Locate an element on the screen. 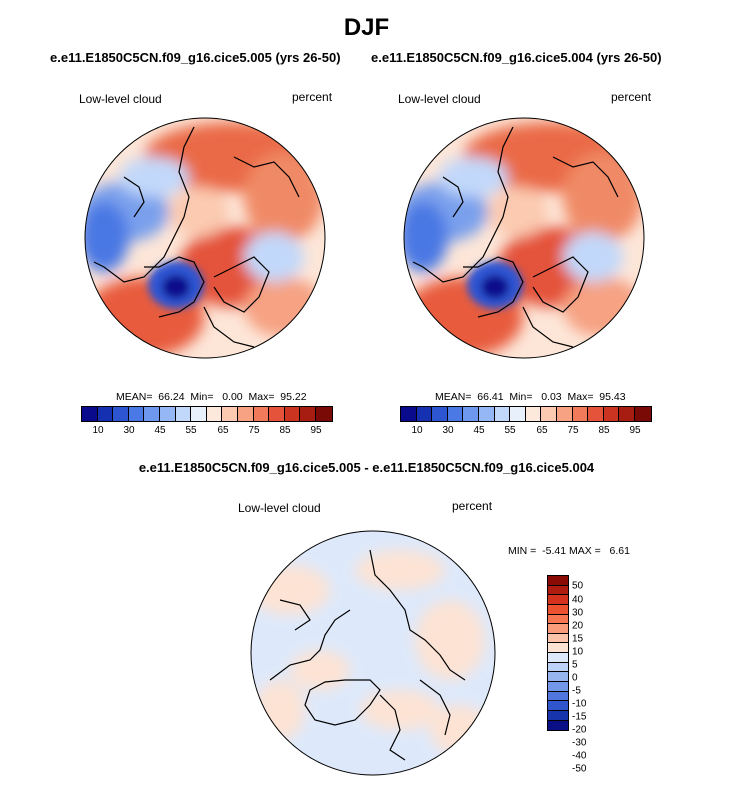 Image resolution: width=733 pixels, height=788 pixels. diff-tick-label: 50 is located at coordinates (578, 586).